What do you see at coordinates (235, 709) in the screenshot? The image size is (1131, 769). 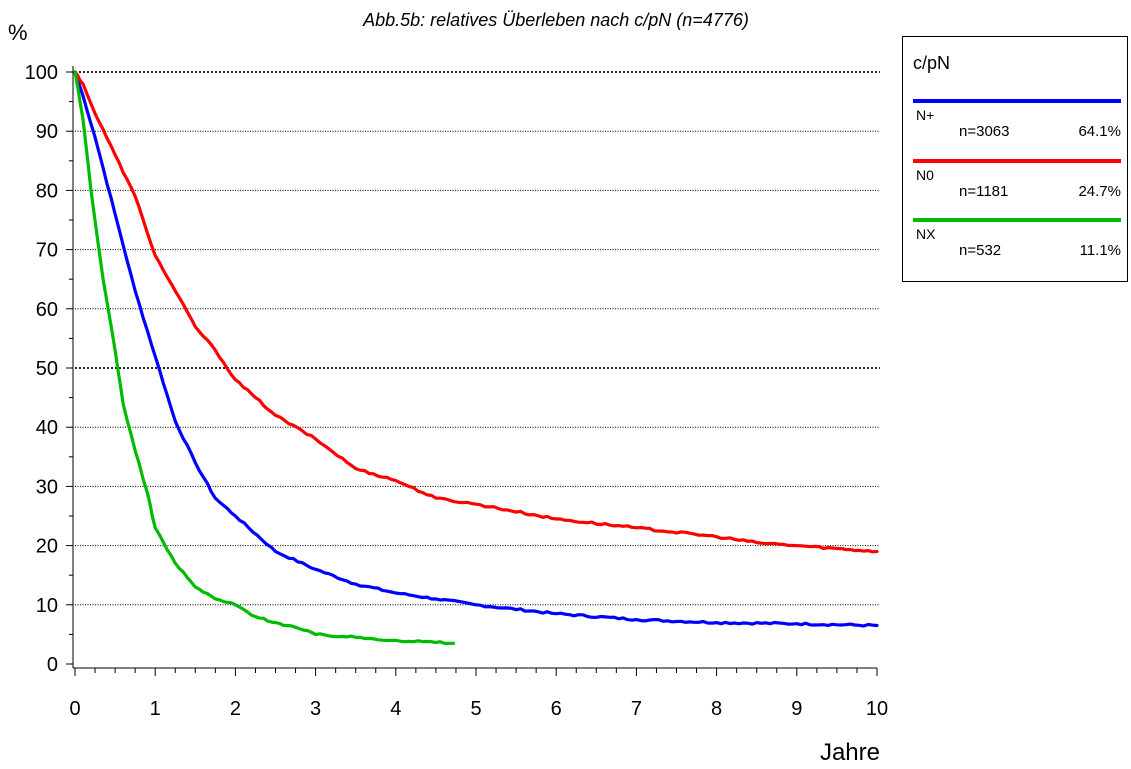 I see `x-tick-label: 2` at bounding box center [235, 709].